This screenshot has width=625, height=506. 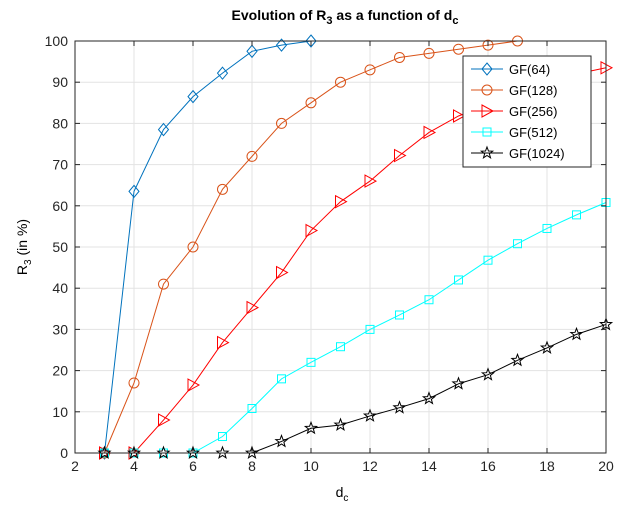 I want to click on y-axis-label: R3 (in %), so click(x=24, y=247).